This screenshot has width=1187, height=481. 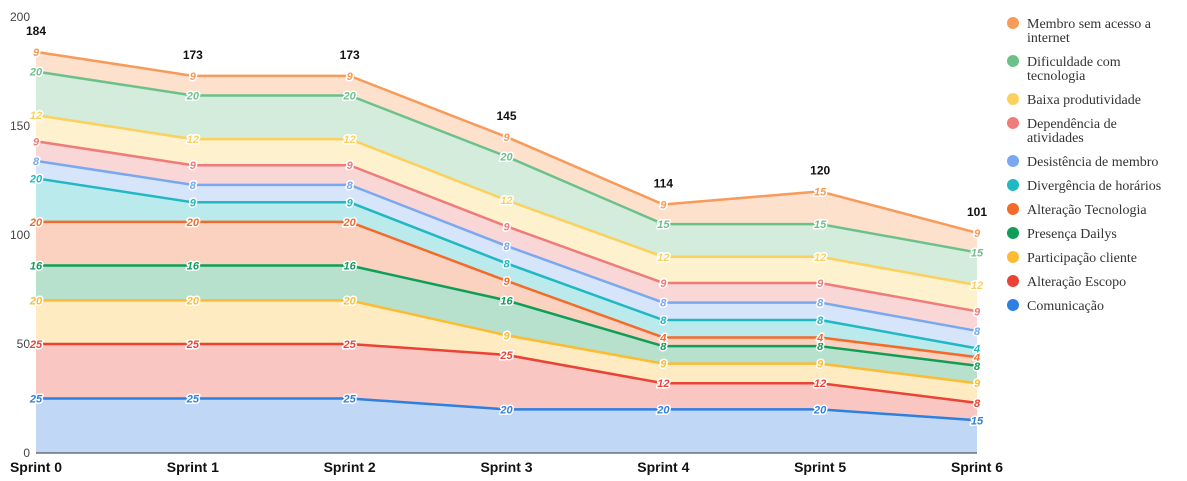 I want to click on x-tick-label: Sprint 6, so click(x=977, y=467).